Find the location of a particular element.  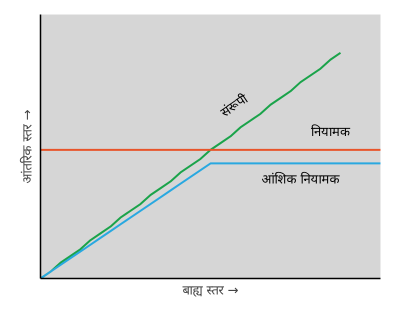

y-axis-title: आंतरिक स्तर → is located at coordinates (28, 146).